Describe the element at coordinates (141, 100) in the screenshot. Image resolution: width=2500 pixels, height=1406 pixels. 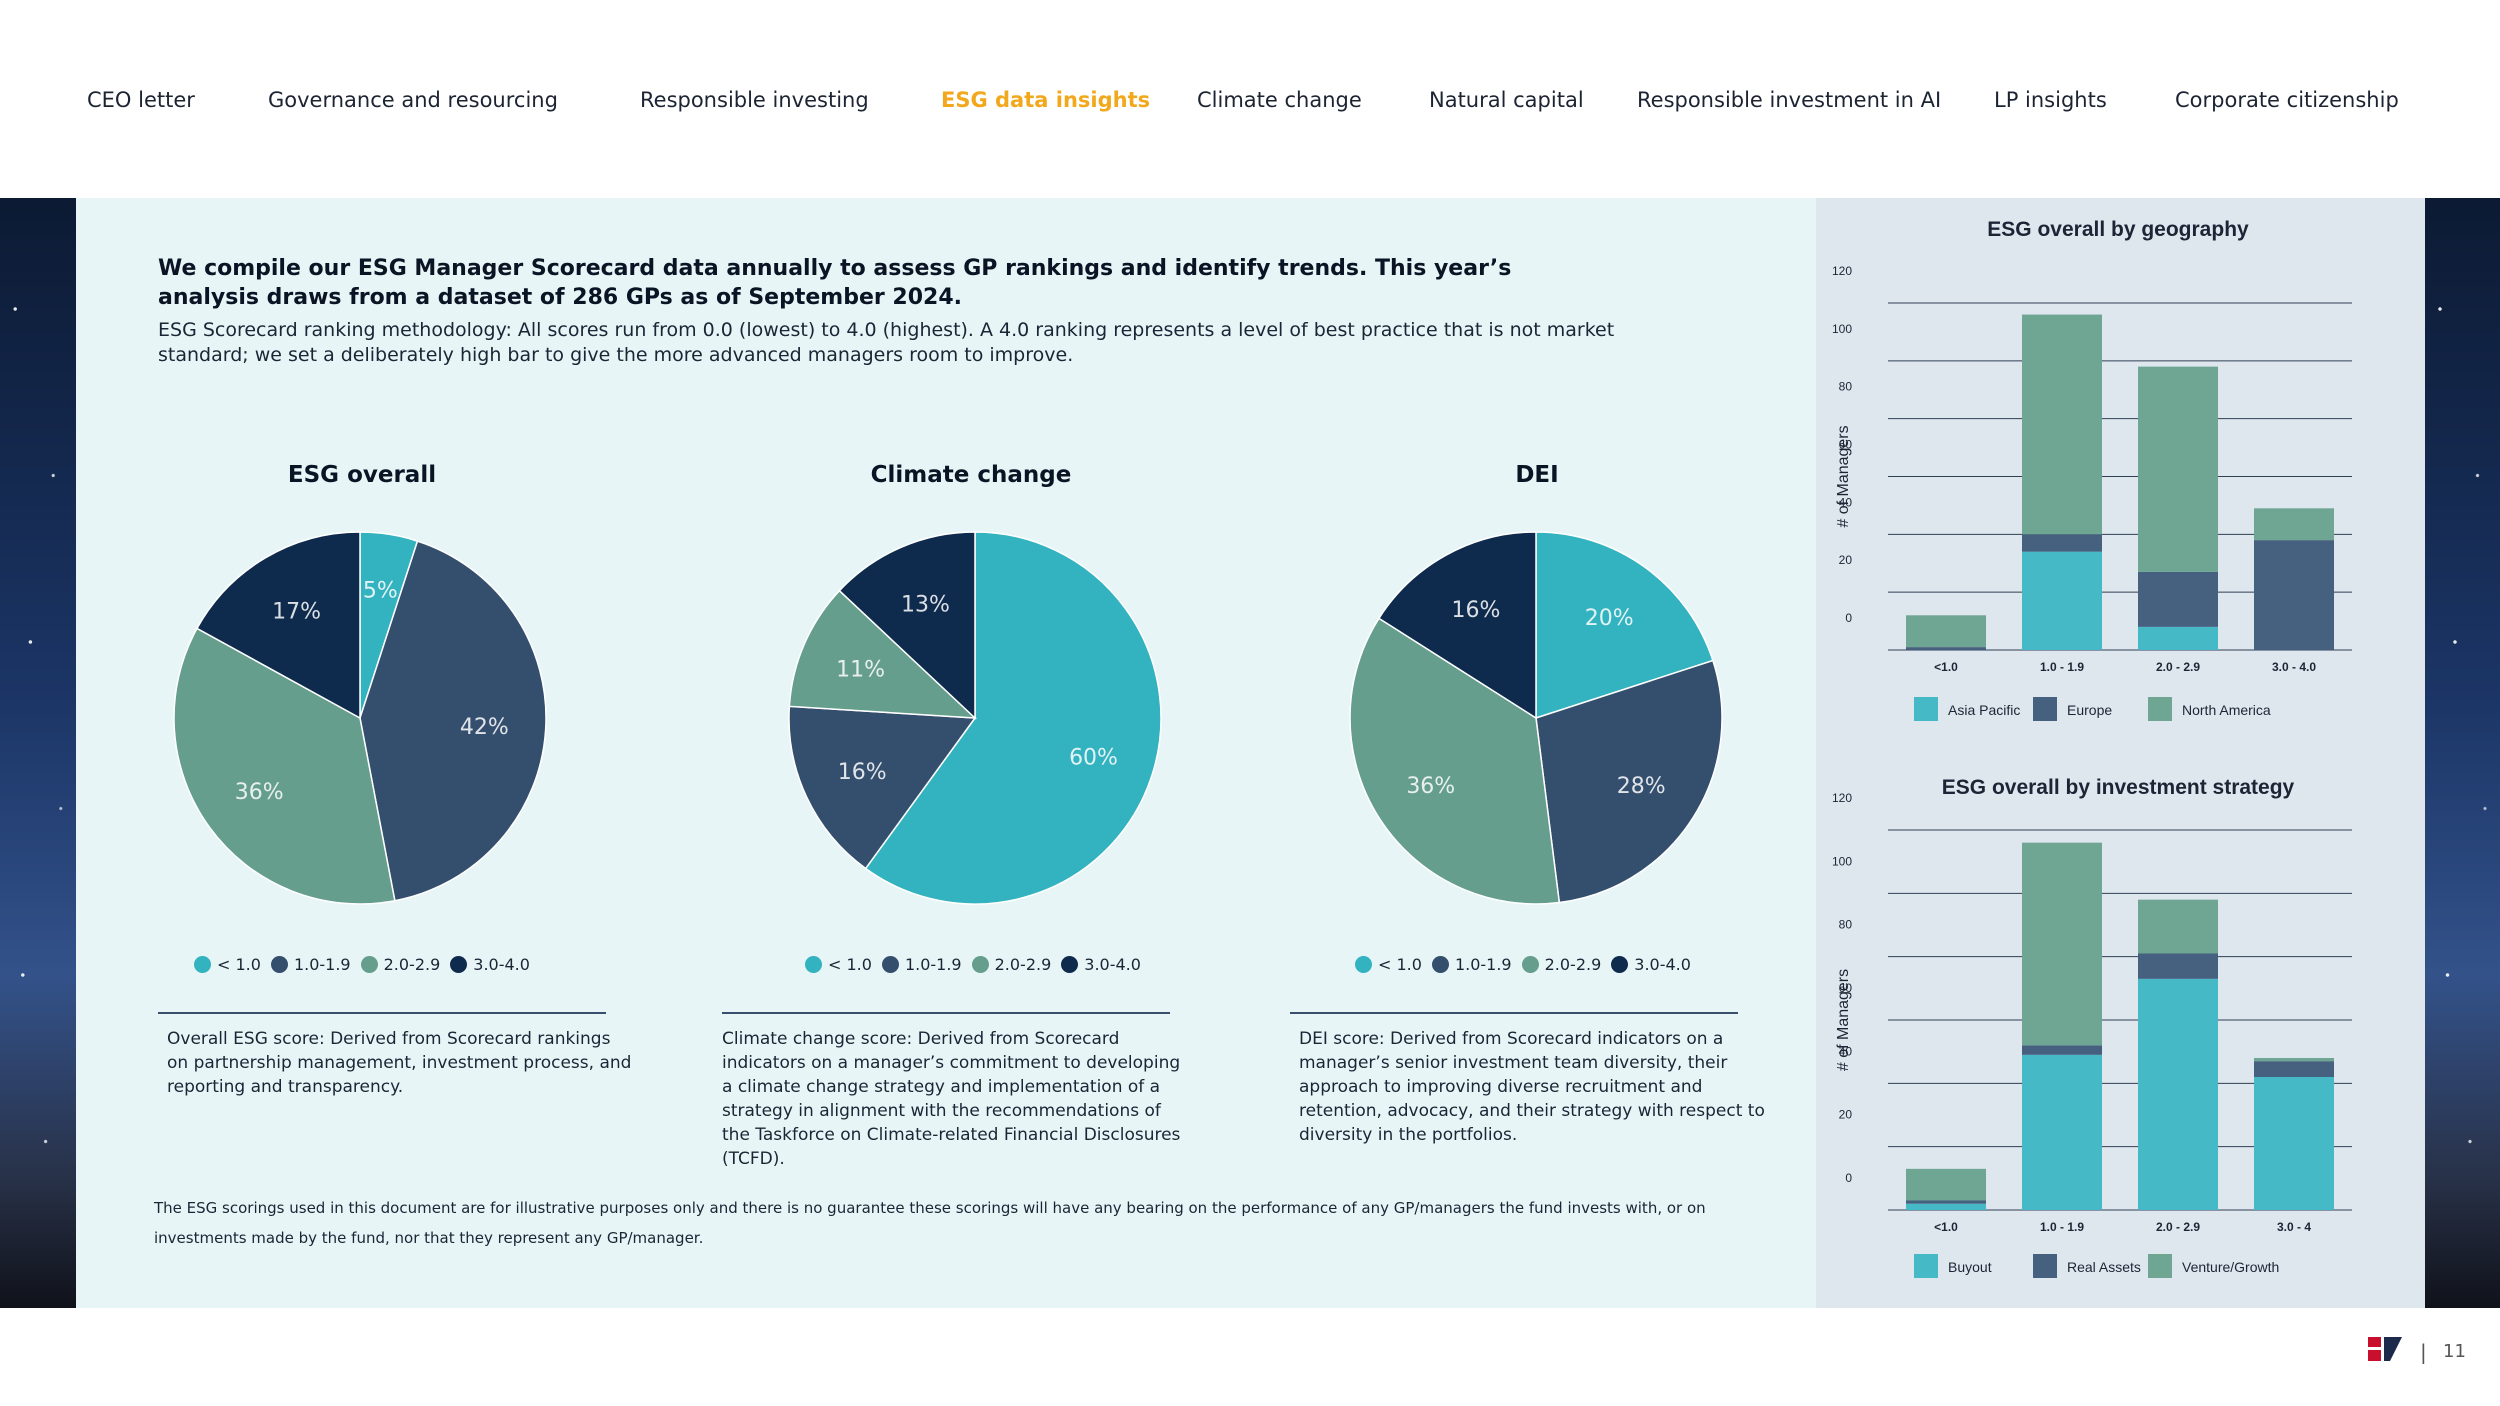
I see `nav-ceo-letter: CEO letter` at that location.